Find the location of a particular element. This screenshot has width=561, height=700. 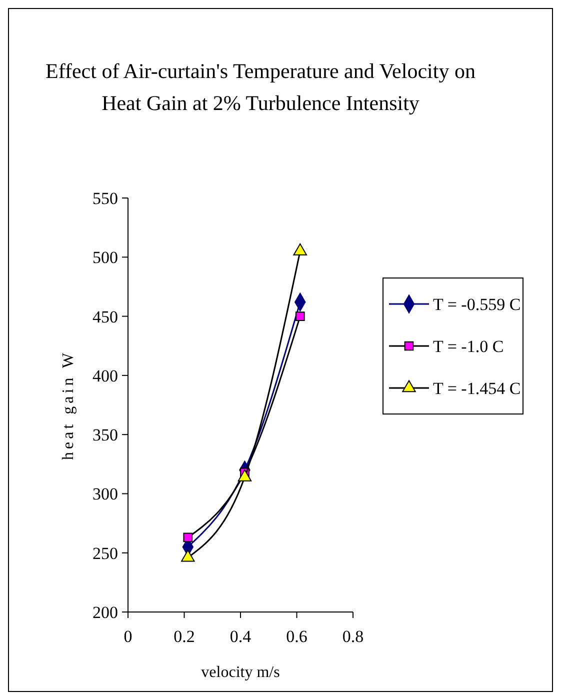

x-tick-label: 0.6 is located at coordinates (297, 636).